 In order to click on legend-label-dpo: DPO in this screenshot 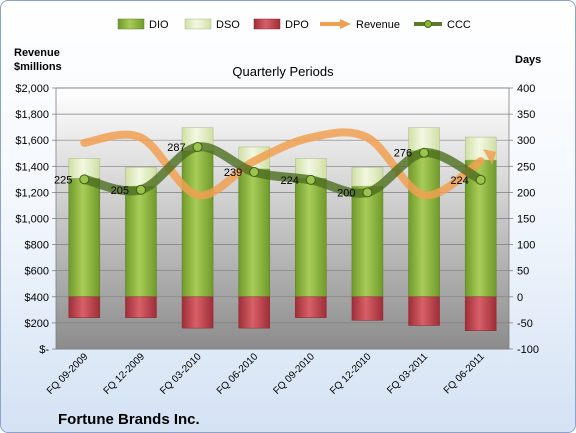, I will do `click(297, 25)`.